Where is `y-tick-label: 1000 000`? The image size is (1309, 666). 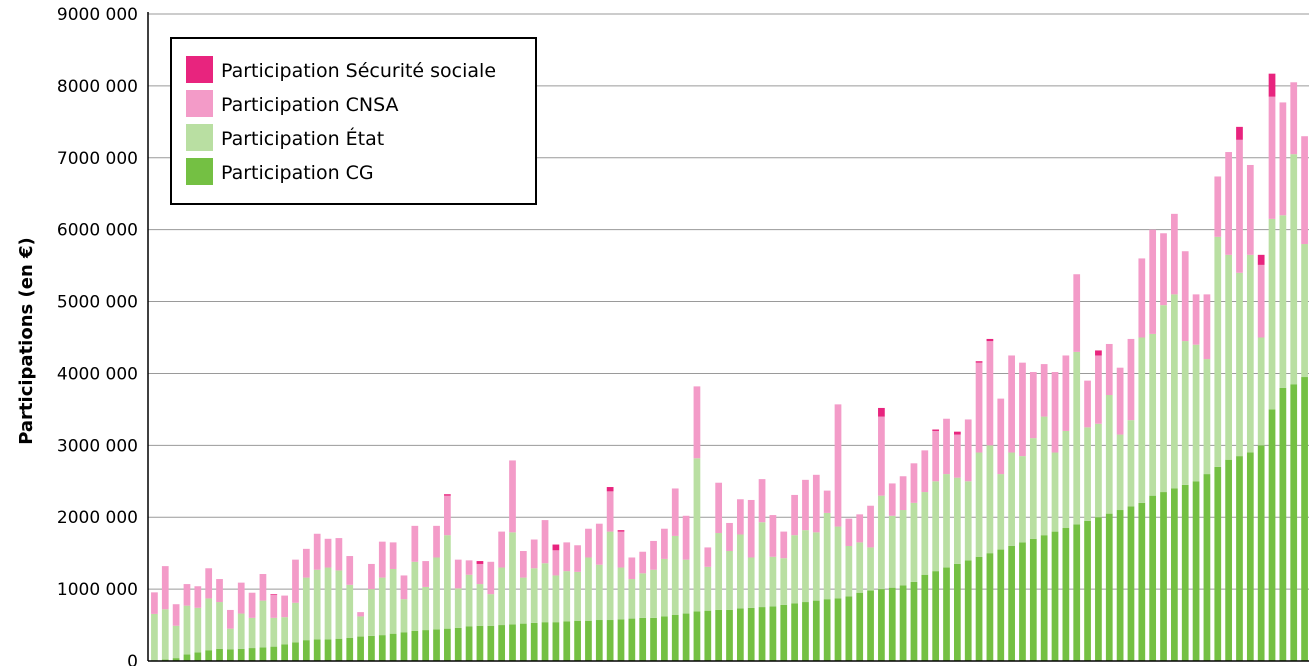 y-tick-label: 1000 000 is located at coordinates (97, 590).